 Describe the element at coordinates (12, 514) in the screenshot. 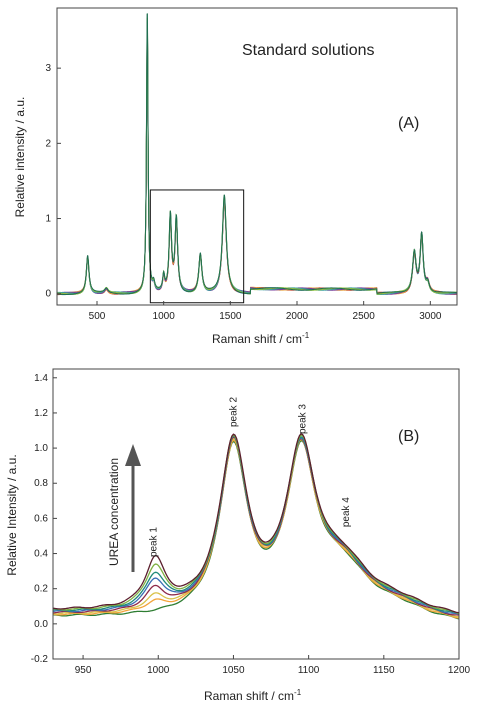

I see `panel-b-y-label: Relative Intensity / a.u.` at that location.